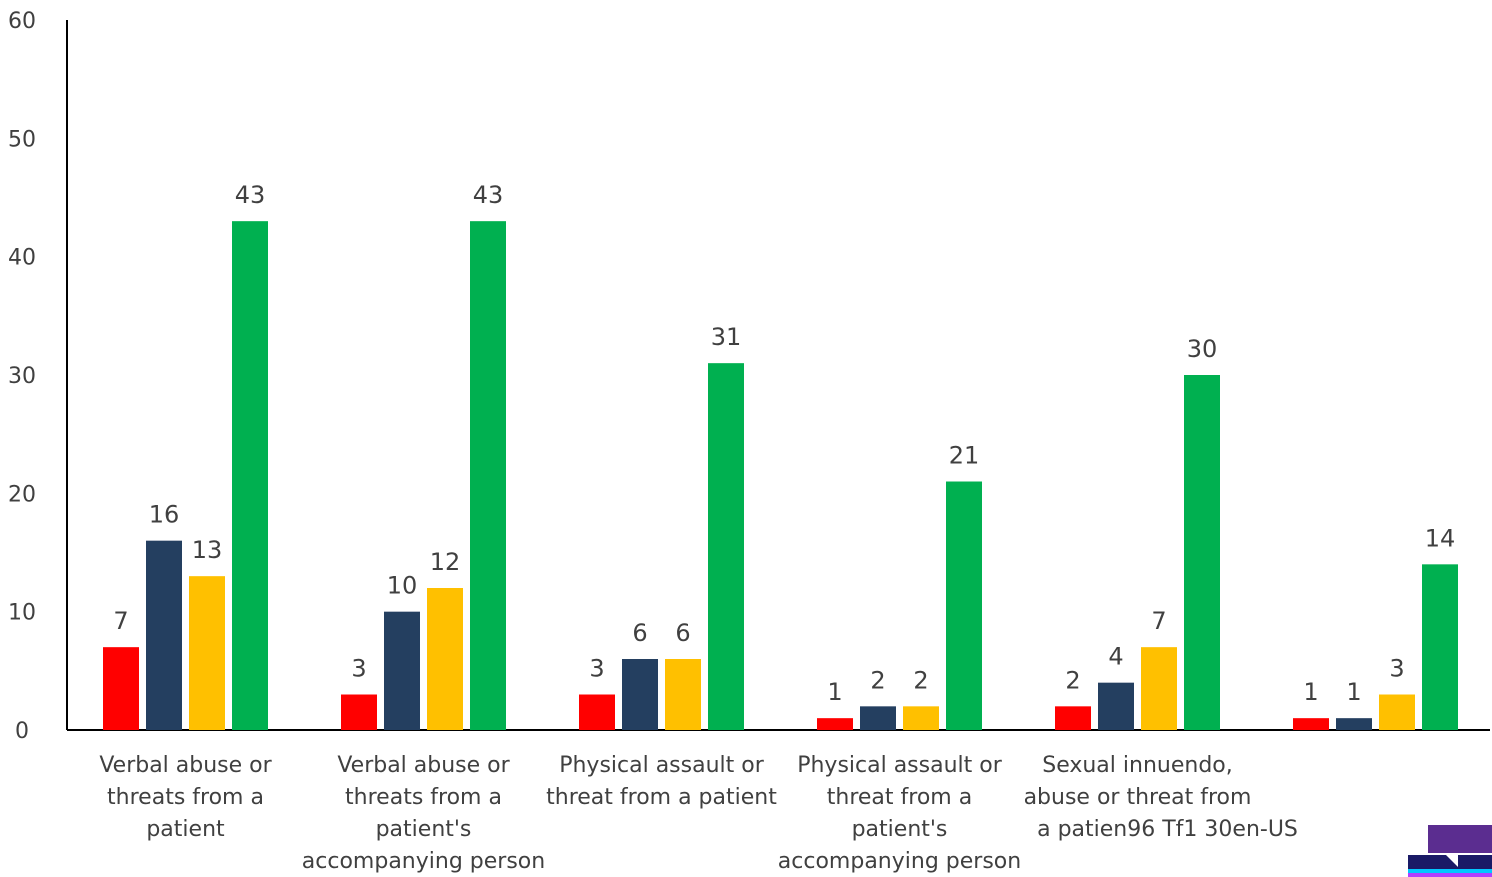  I want to click on y-axis-ticks: 0 10 20 30 40 50 60, so click(22, 376).